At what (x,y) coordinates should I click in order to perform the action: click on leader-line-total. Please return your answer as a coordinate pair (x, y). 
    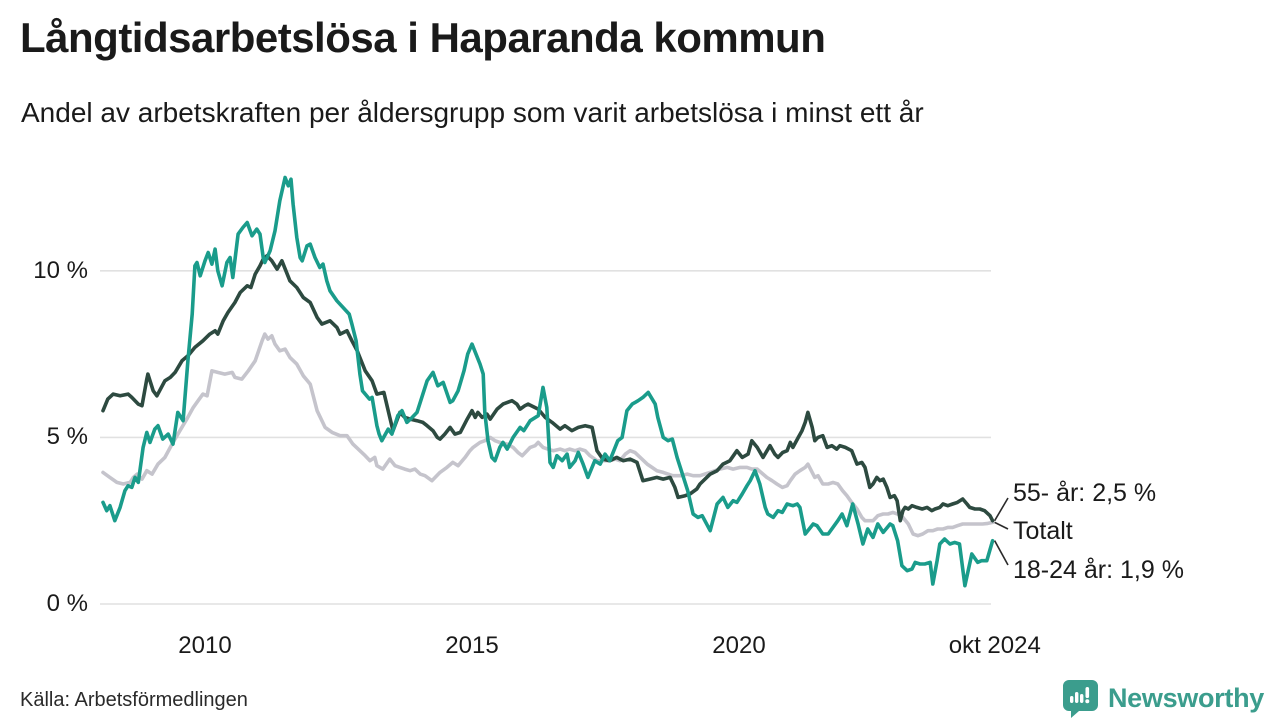
    Looking at the image, I should click on (1001, 525).